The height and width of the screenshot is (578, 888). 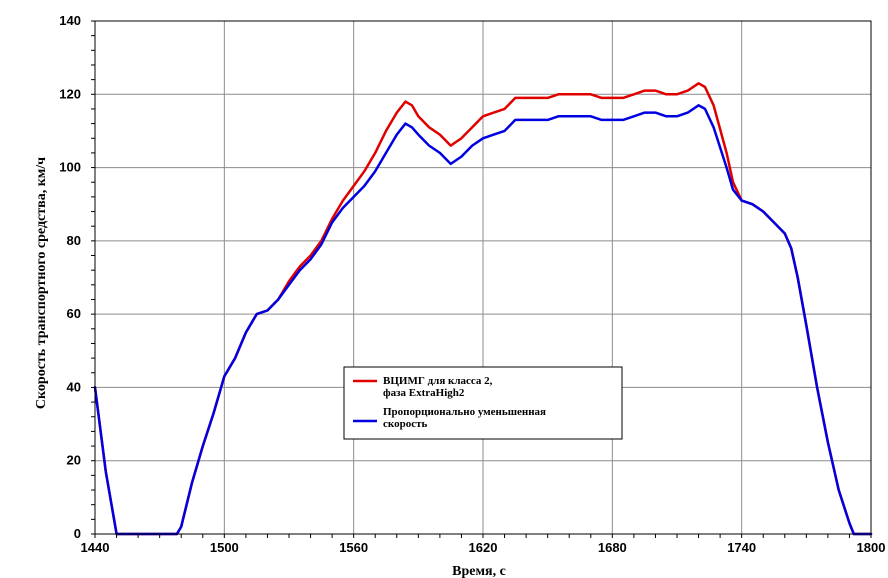 I want to click on x-tick-label: 1440, so click(x=95, y=547).